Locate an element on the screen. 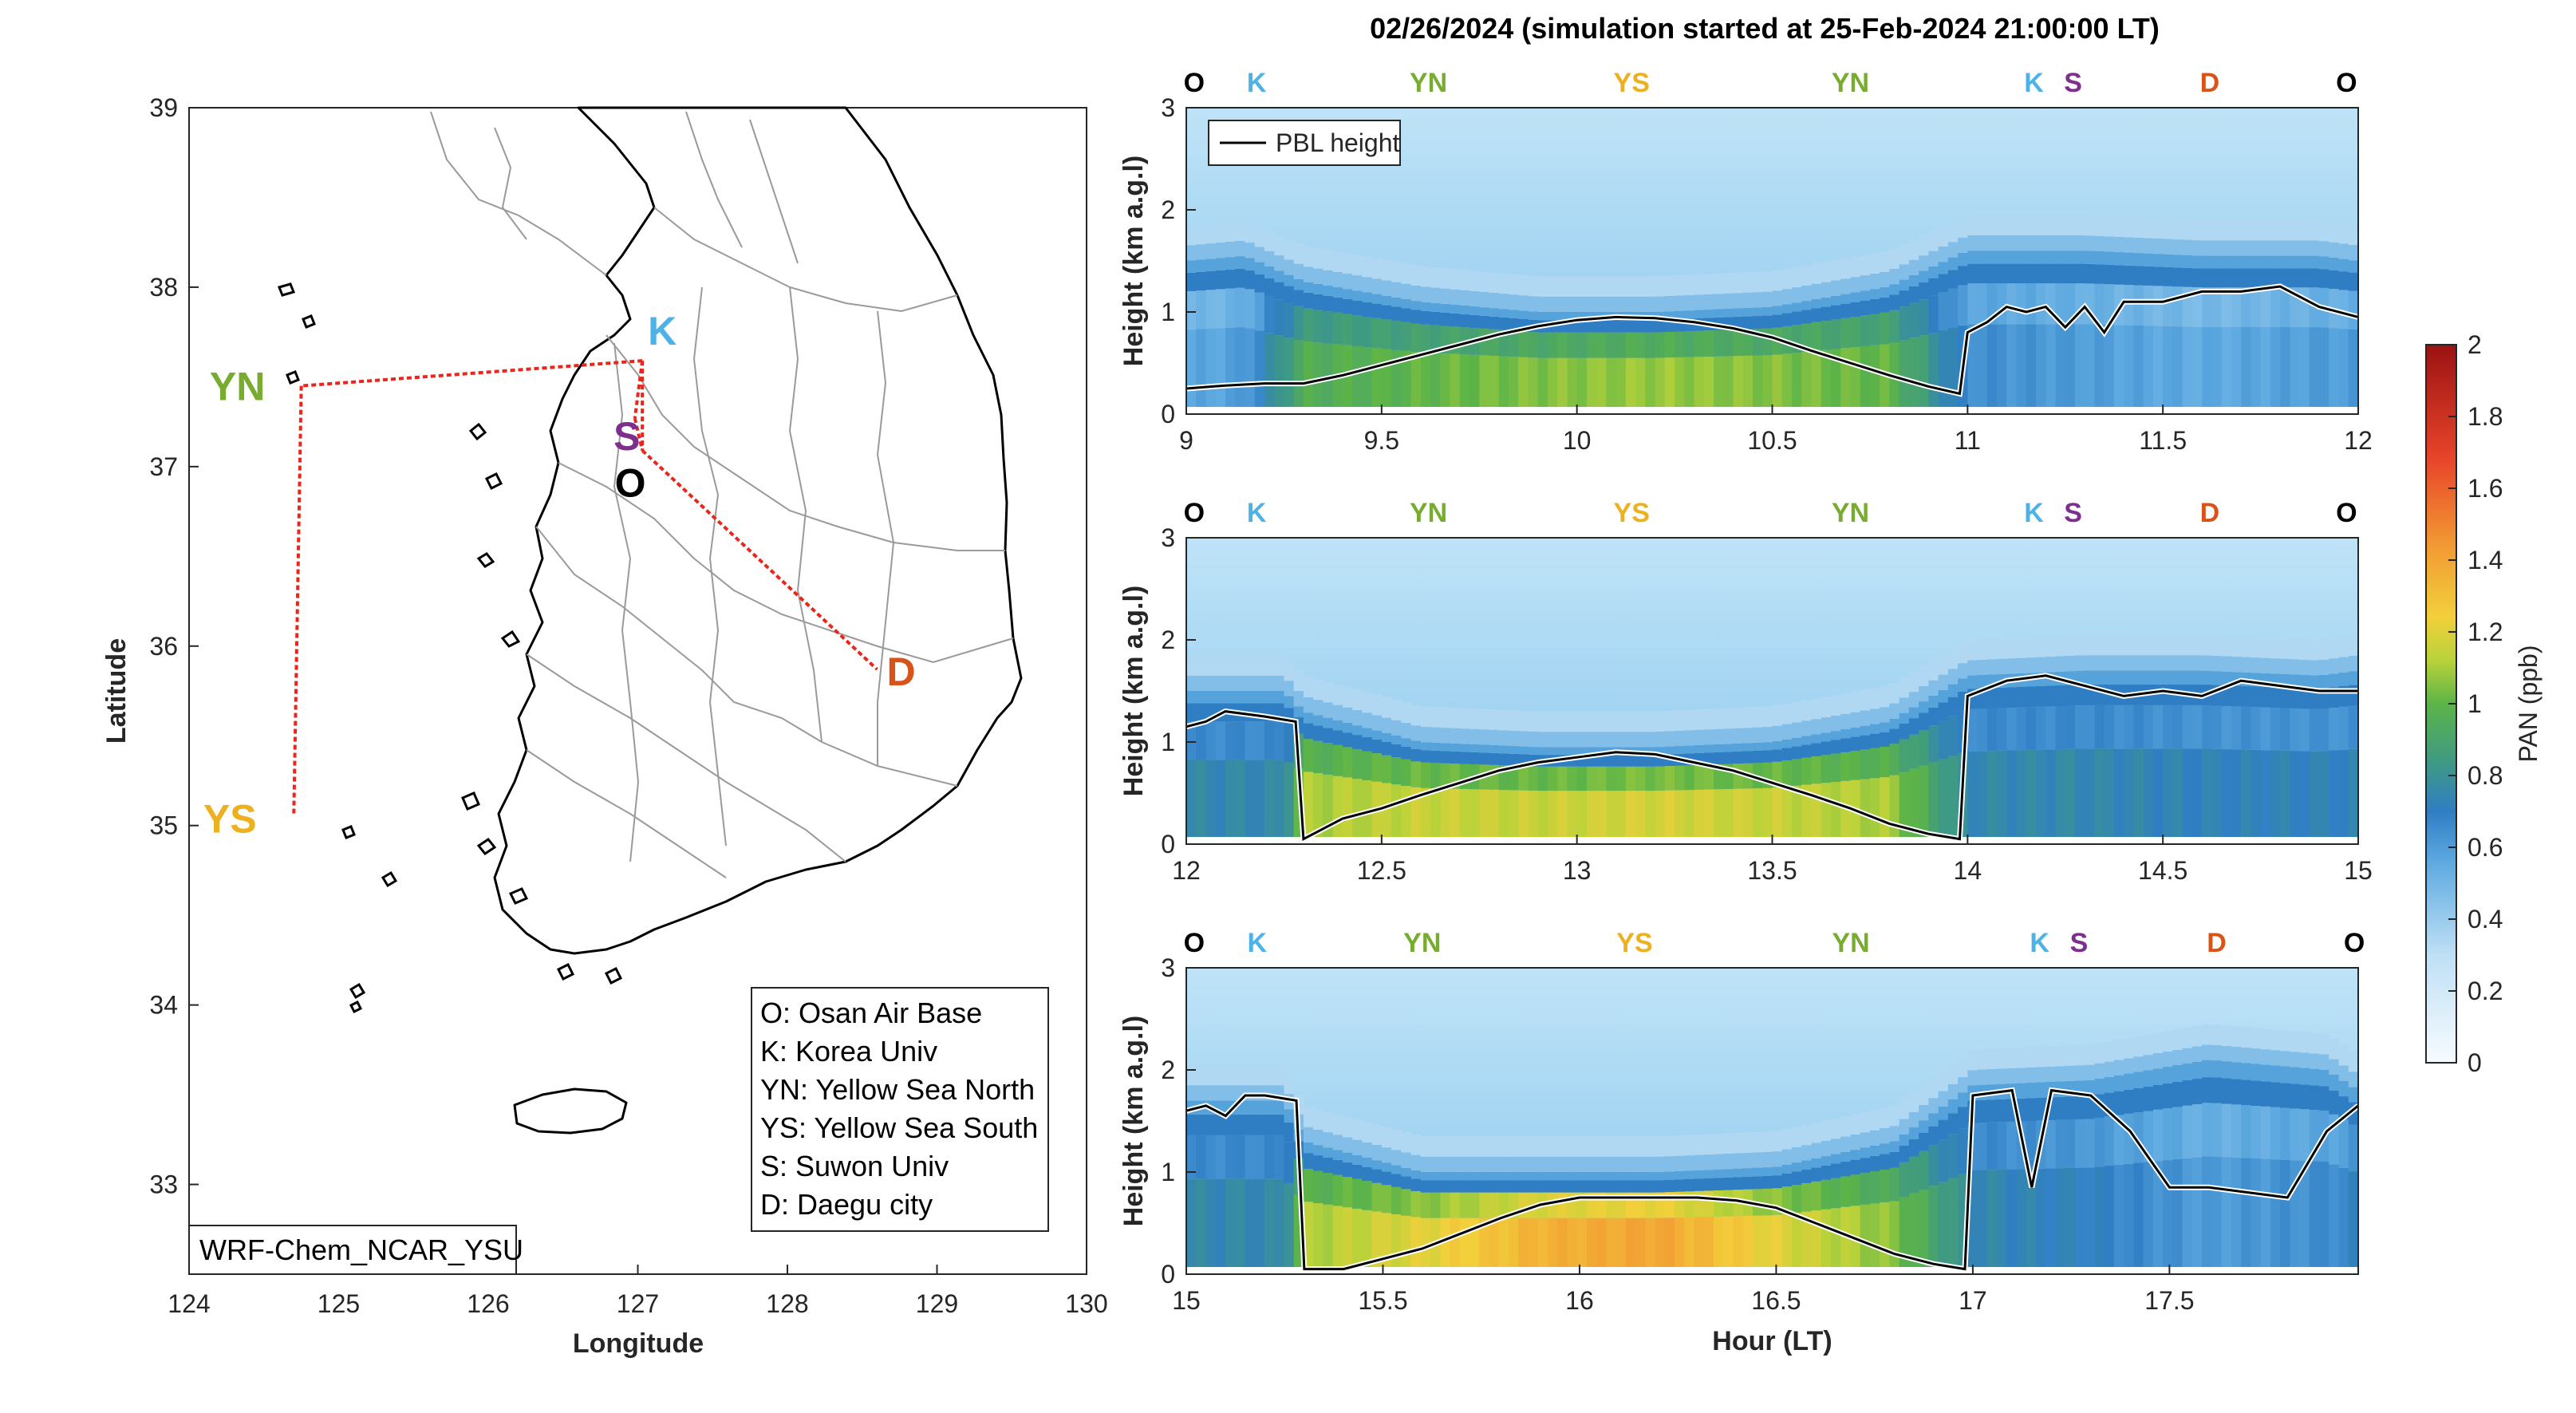  pan-site-label-k: K is located at coordinates (2034, 513).